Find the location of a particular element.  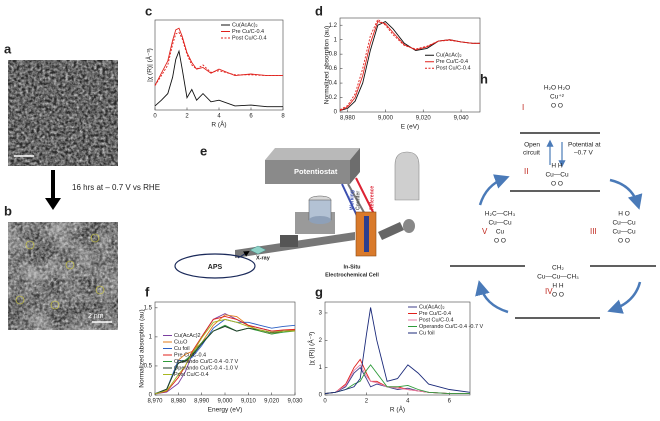

setup-label: X-ray is located at coordinates (263, 258).